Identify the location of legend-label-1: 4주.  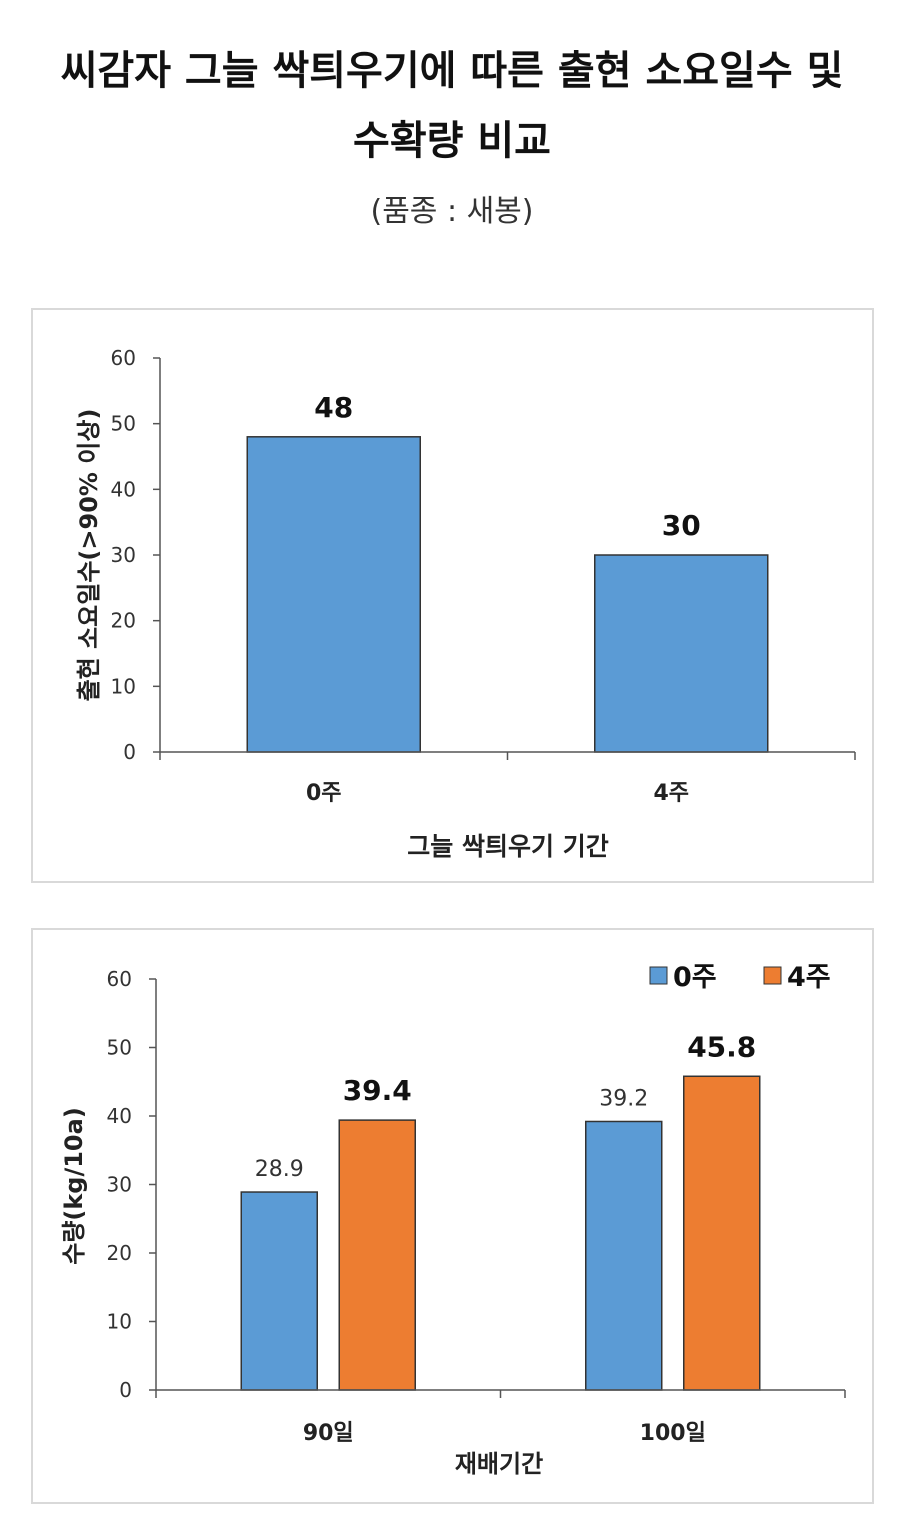
(809, 977).